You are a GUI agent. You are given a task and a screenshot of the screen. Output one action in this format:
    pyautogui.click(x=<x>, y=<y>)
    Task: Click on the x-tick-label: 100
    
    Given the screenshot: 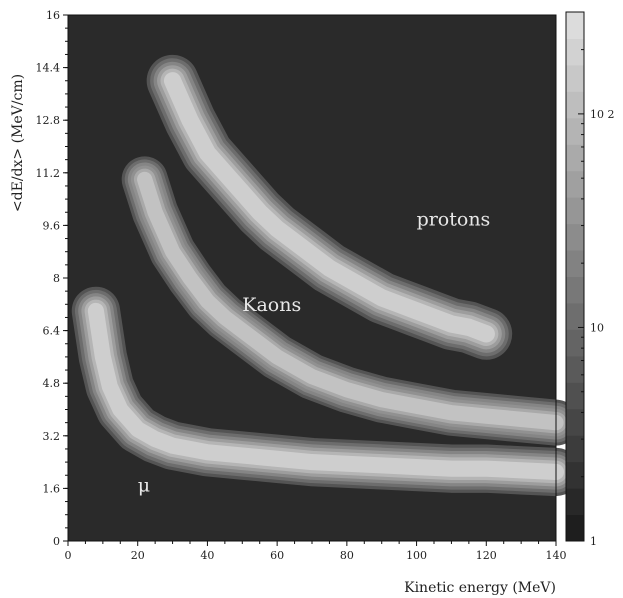 What is the action you would take?
    pyautogui.click(x=416, y=555)
    